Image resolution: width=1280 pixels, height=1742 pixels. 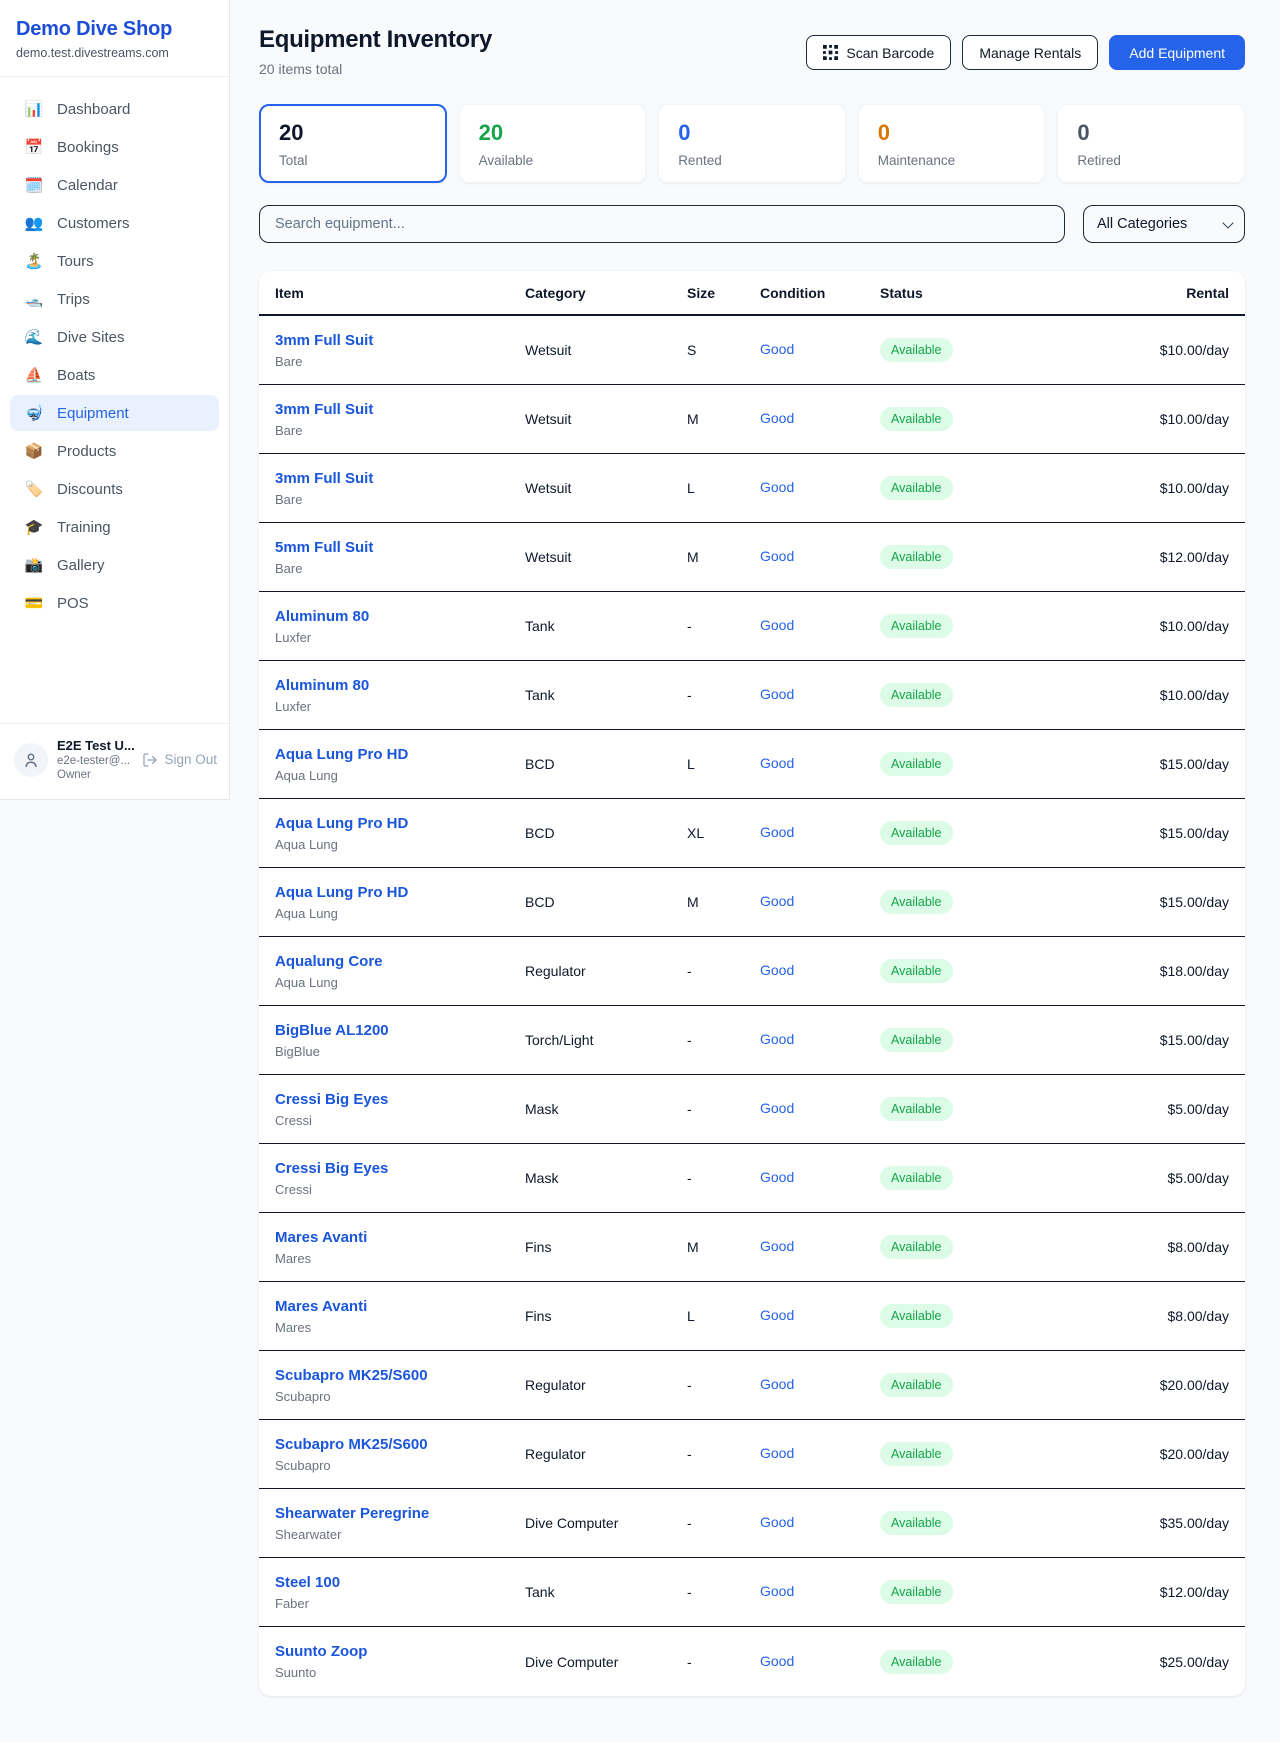 What do you see at coordinates (1030, 52) in the screenshot?
I see `manage-rentals-button: Manage Rentals` at bounding box center [1030, 52].